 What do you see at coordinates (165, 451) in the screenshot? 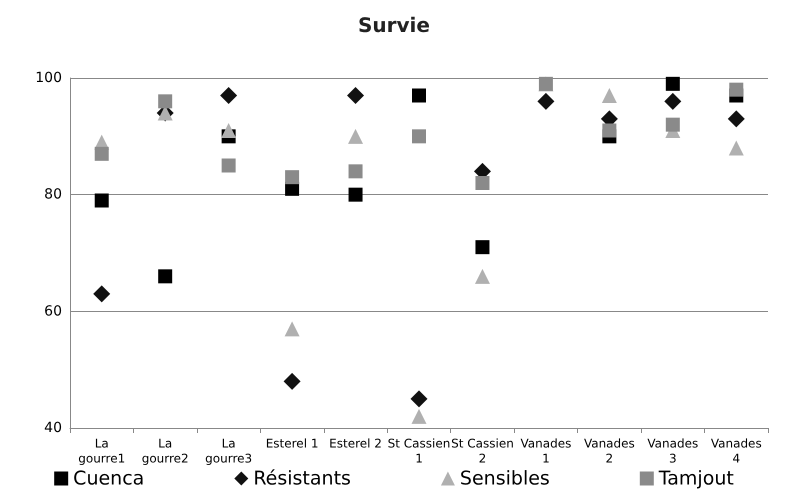
I see `x-tick-label: La gourre2` at bounding box center [165, 451].